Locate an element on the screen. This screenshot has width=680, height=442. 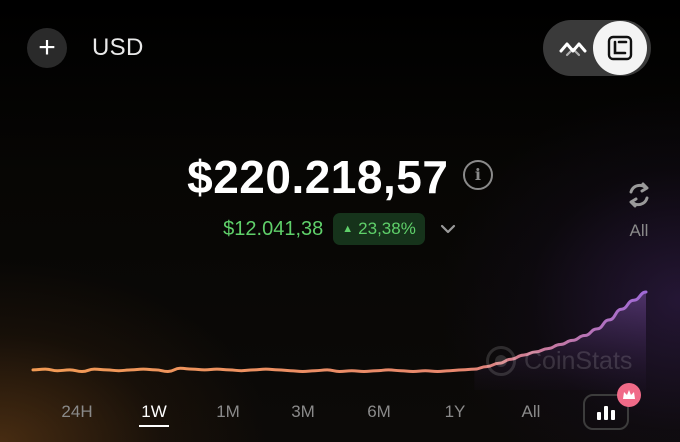
add-button: + is located at coordinates (47, 48).